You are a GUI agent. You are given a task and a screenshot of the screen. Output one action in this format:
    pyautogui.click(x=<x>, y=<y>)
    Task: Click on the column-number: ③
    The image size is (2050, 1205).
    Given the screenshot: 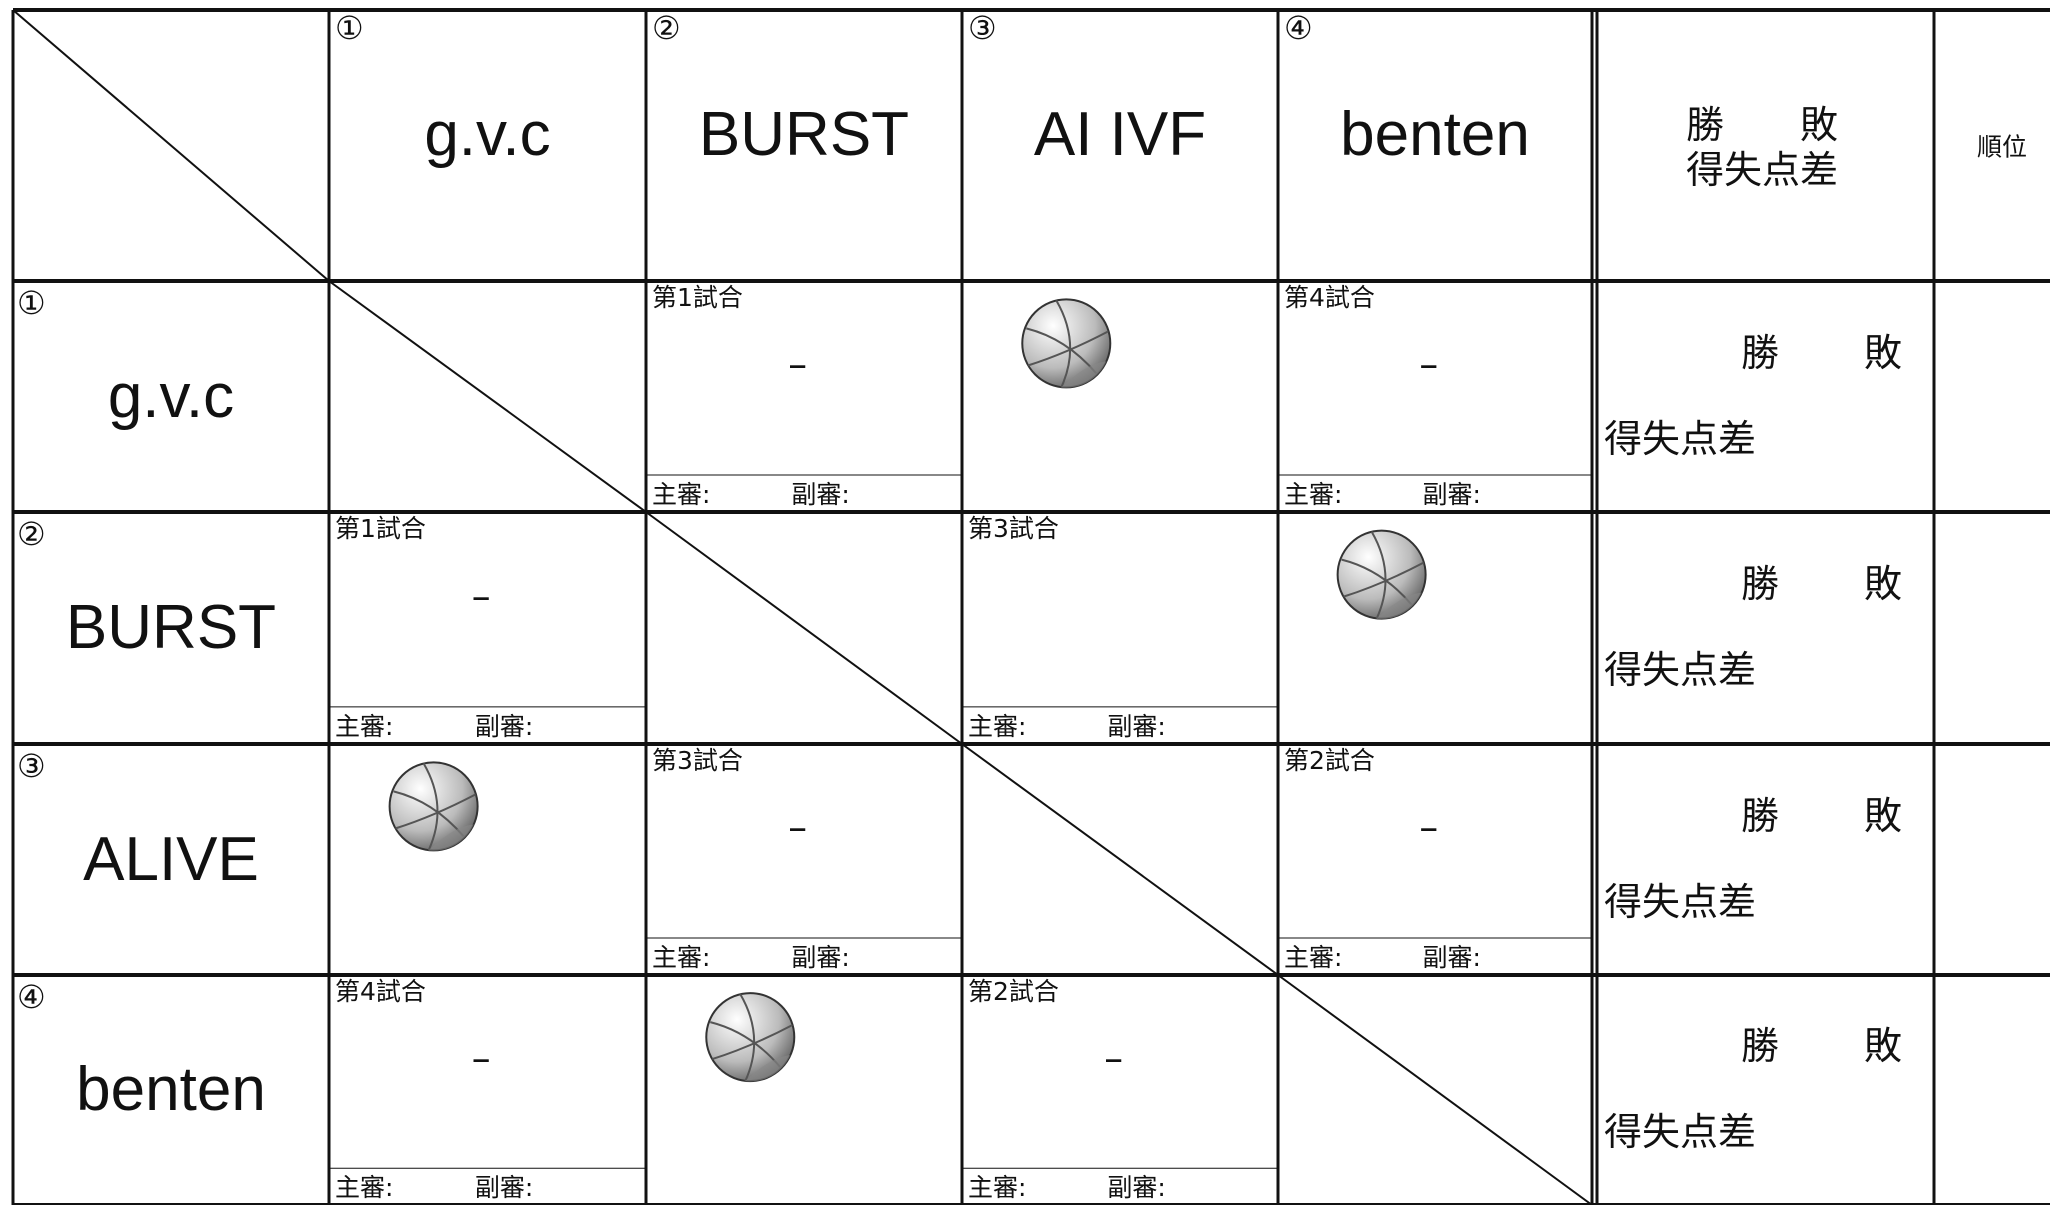 What is the action you would take?
    pyautogui.click(x=982, y=28)
    